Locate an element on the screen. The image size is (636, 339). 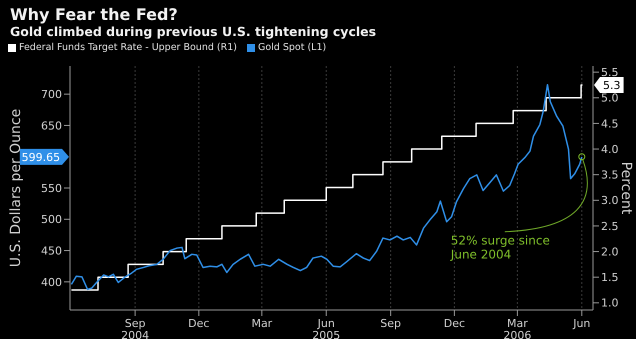
text: 599.65 is located at coordinates (41, 157).